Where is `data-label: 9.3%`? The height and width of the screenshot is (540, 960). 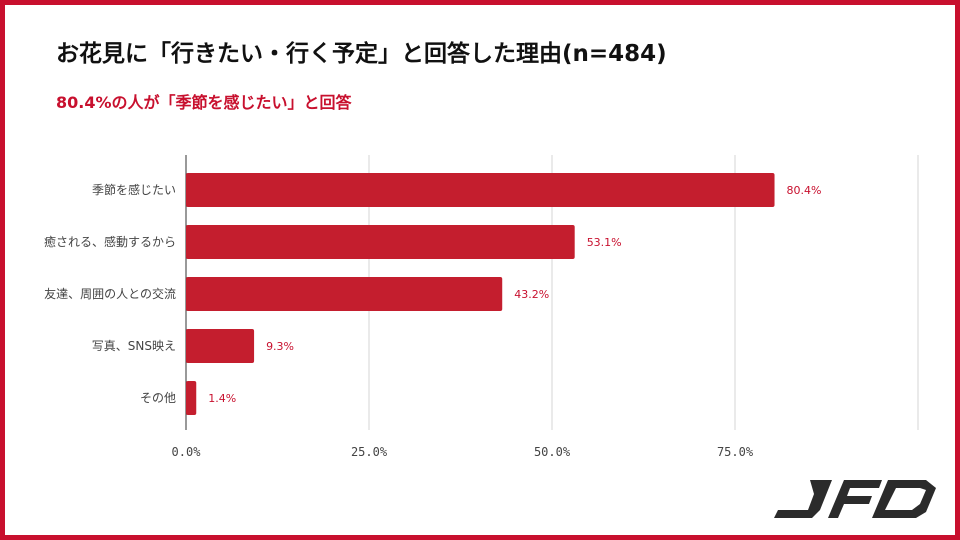 data-label: 9.3% is located at coordinates (280, 346).